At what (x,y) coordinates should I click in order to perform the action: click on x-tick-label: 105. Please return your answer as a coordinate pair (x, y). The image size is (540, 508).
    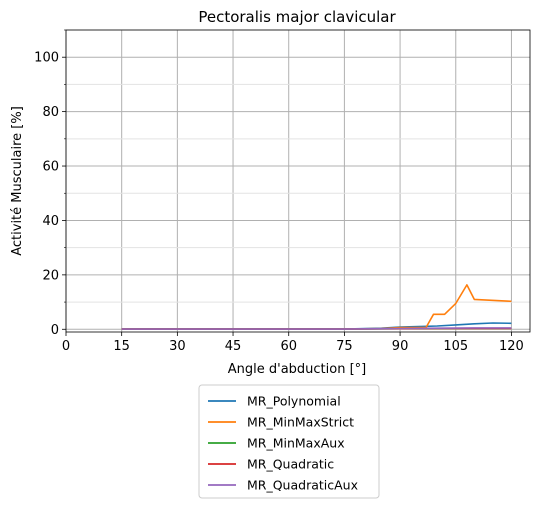
    Looking at the image, I should click on (455, 346).